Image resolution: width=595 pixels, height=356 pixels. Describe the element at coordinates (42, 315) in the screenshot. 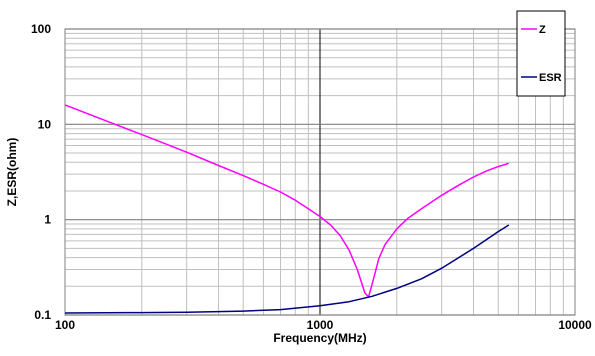

I see `y-tick-label: 0.1` at that location.